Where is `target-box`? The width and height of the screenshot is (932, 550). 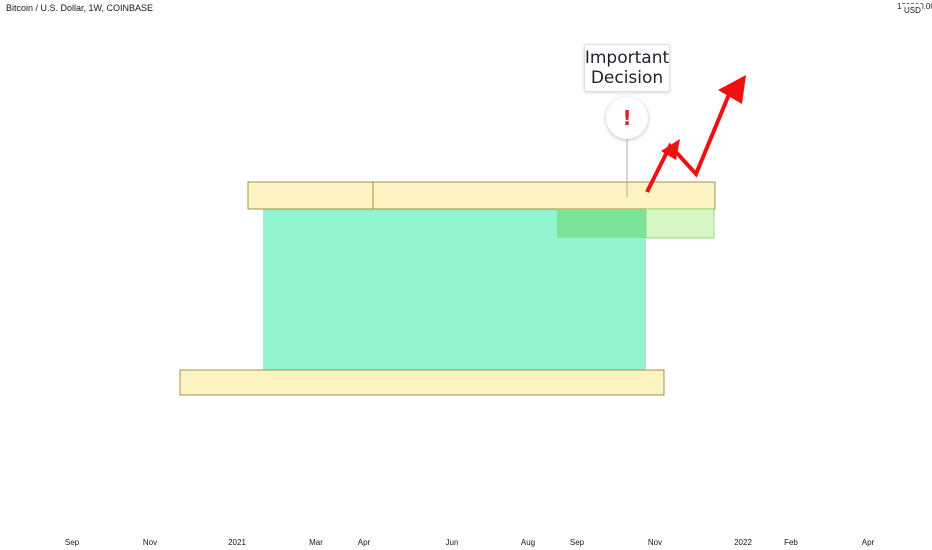 target-box is located at coordinates (680, 223).